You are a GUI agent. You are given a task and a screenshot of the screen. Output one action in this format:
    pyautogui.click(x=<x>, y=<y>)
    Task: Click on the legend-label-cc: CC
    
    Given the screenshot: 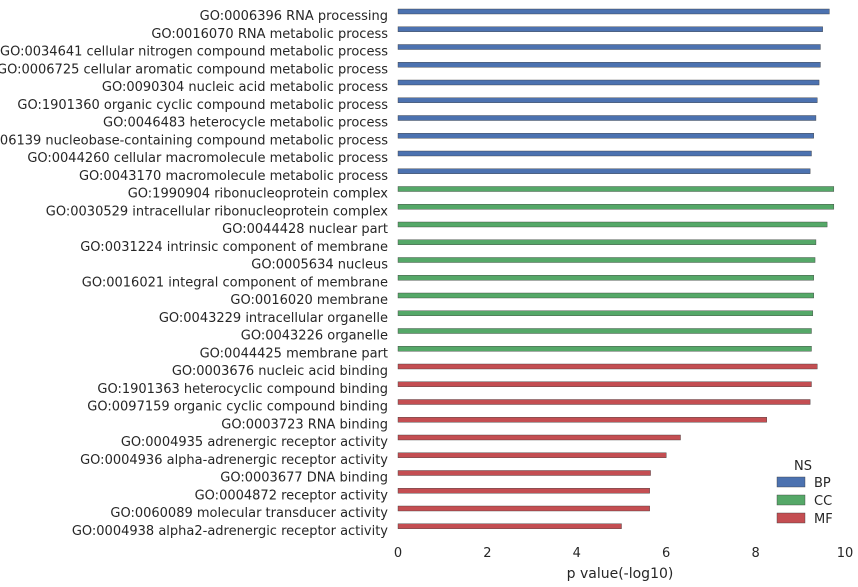 What is the action you would take?
    pyautogui.click(x=823, y=501)
    